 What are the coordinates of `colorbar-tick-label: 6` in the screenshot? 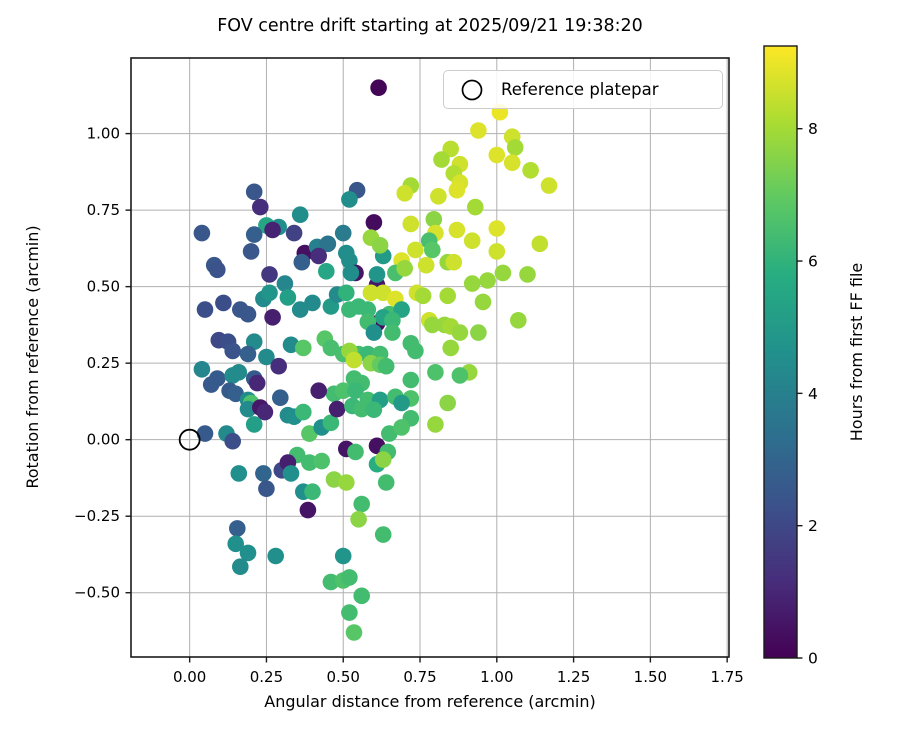 It's located at (813, 262).